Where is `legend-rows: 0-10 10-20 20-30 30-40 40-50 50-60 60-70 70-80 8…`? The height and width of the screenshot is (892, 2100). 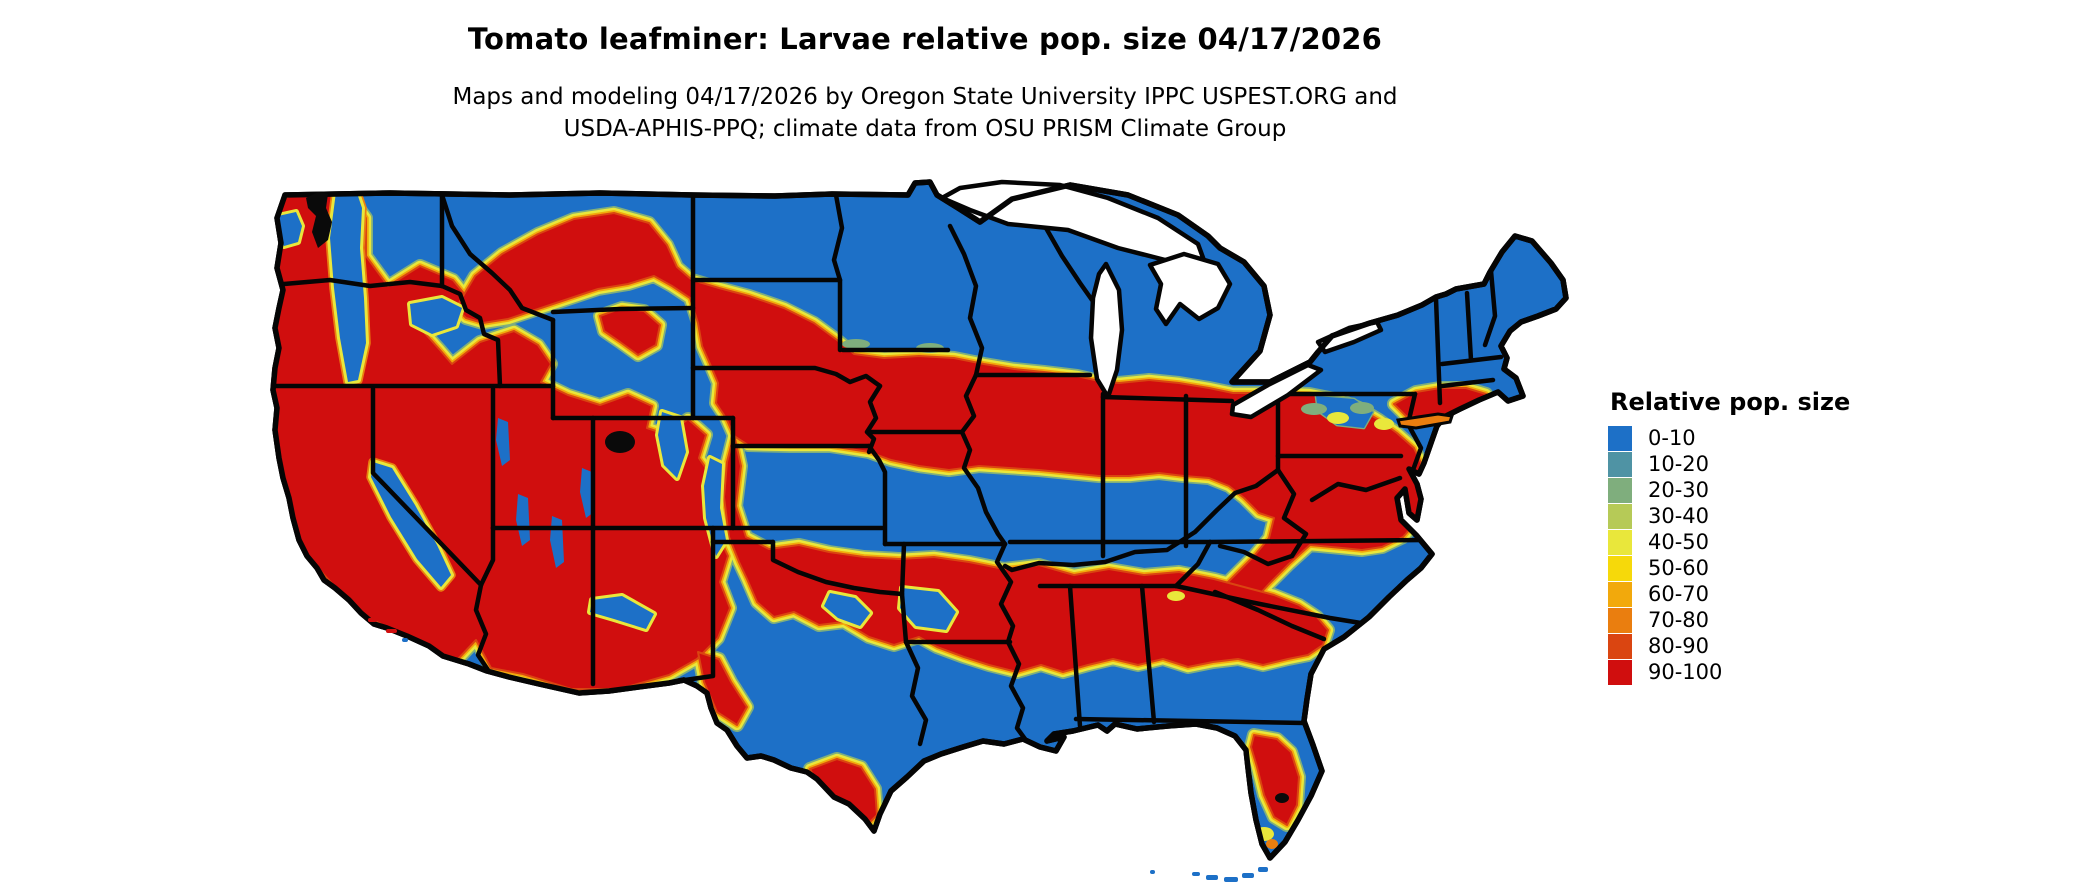 legend-rows: 0-10 10-20 20-30 30-40 40-50 50-60 60-70 70-80 8… is located at coordinates (1729, 555).